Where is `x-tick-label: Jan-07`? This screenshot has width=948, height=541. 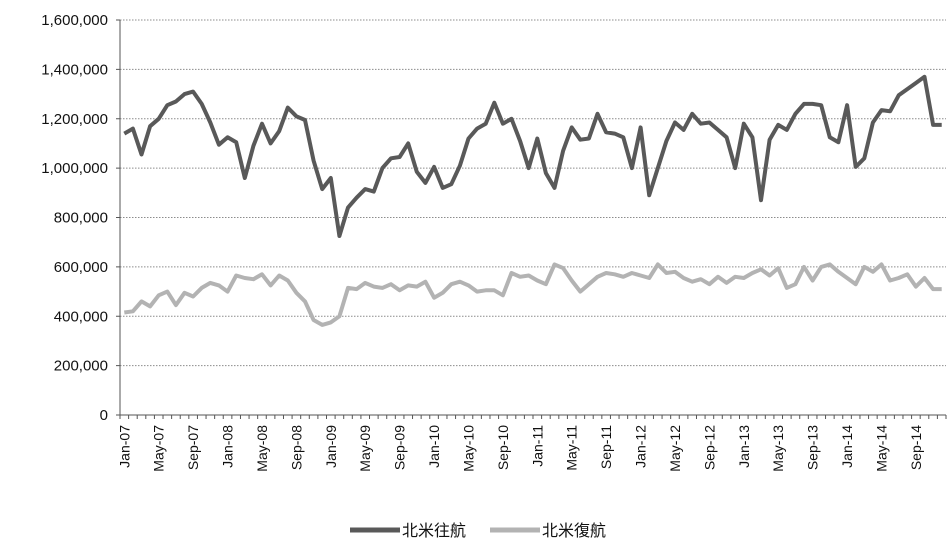 x-tick-label: Jan-07 is located at coordinates (124, 446).